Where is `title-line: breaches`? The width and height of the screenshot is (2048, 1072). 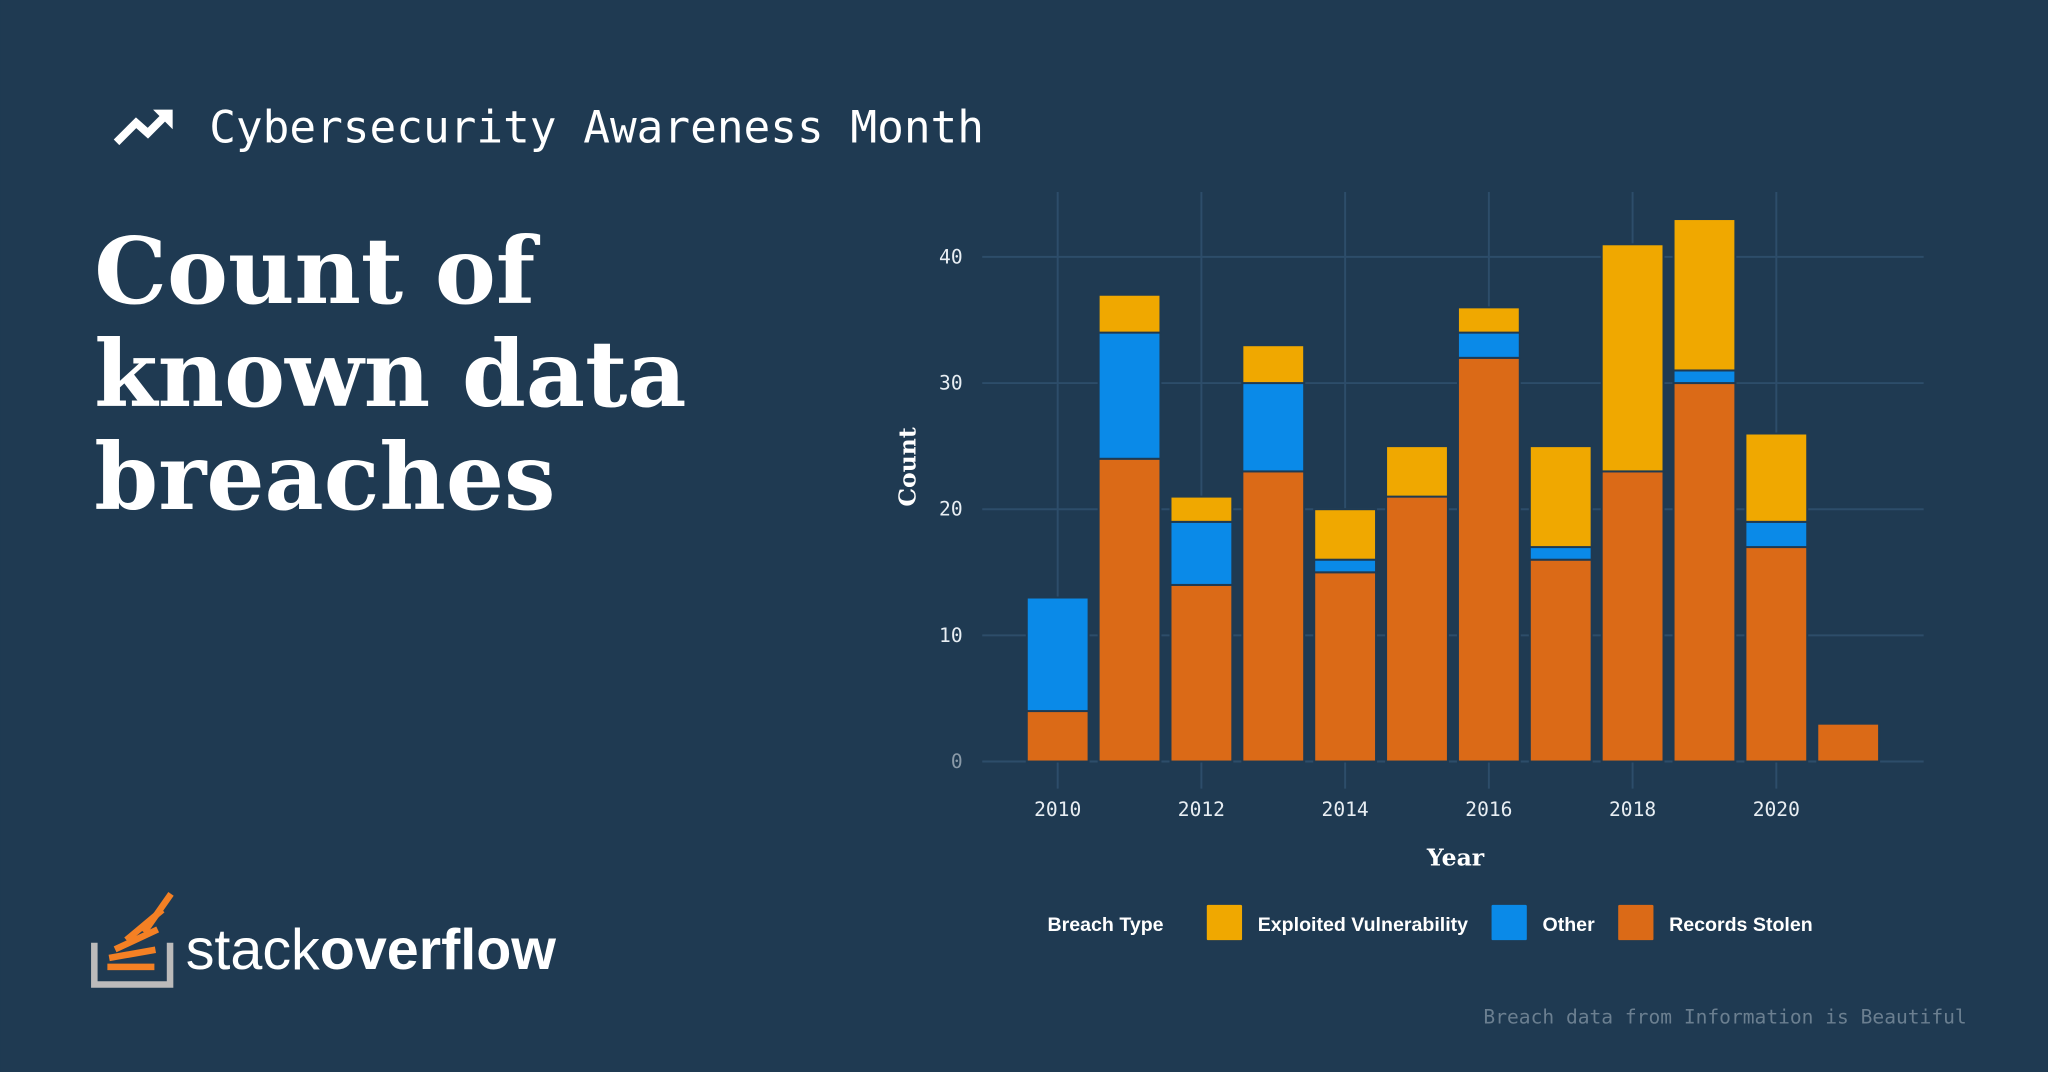
title-line: breaches is located at coordinates (324, 477).